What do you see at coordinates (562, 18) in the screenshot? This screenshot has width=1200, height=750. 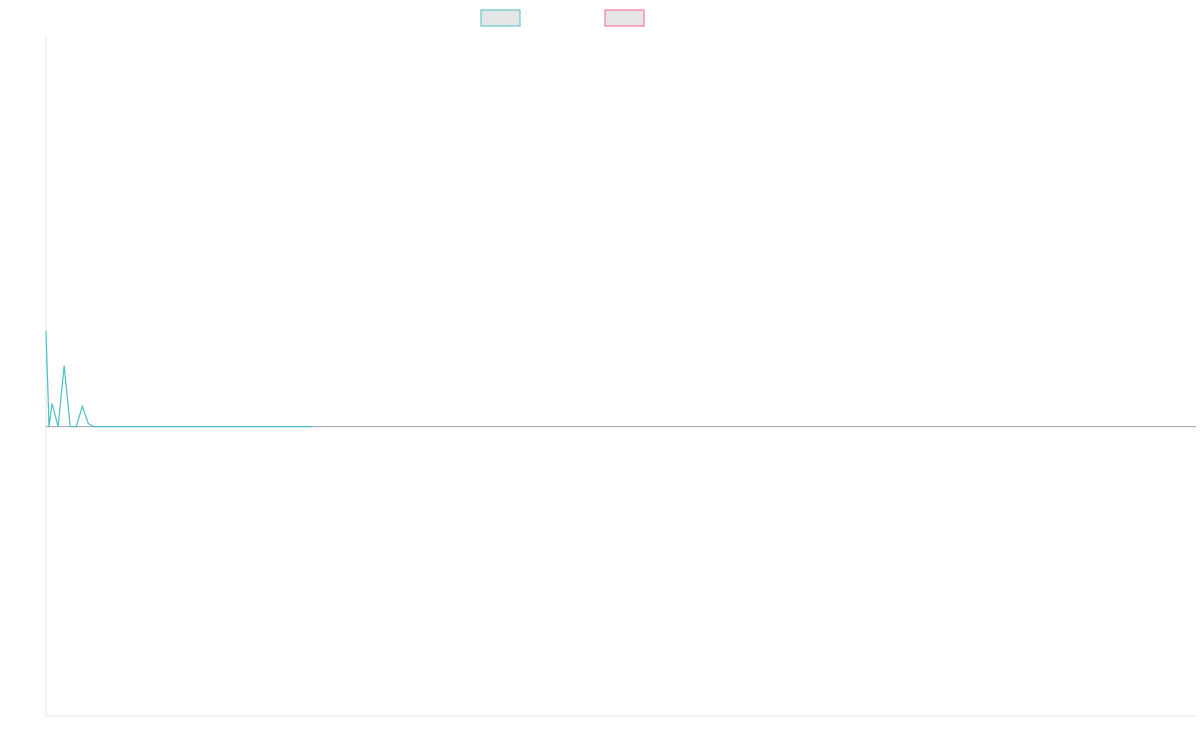 I see `legend` at bounding box center [562, 18].